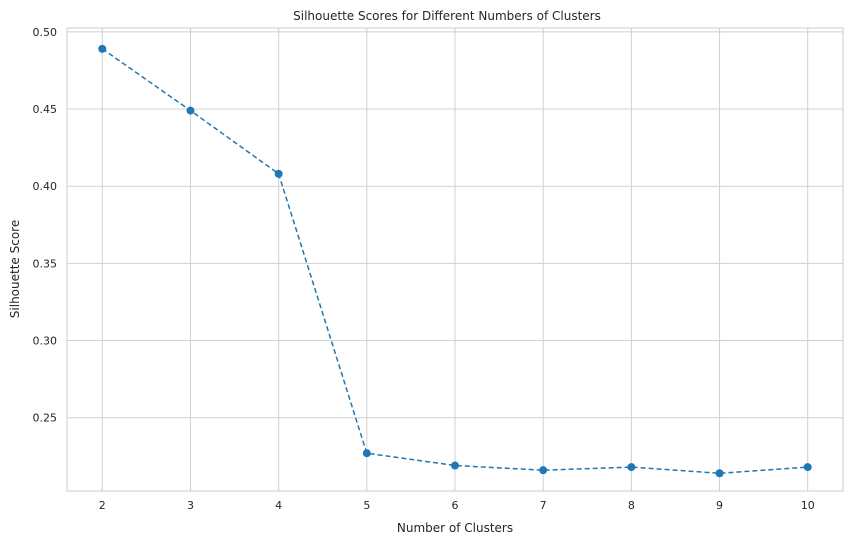 The height and width of the screenshot is (543, 852). I want to click on x-tick-label: 4, so click(278, 505).